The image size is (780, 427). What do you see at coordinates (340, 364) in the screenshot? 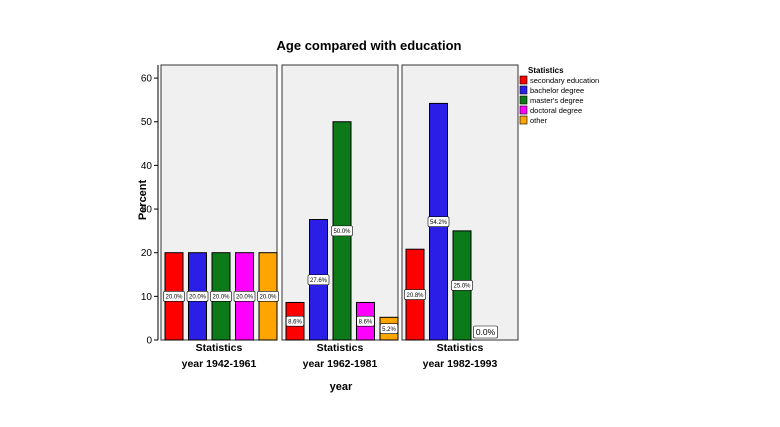
I see `panel-label: year 1962-1981` at bounding box center [340, 364].